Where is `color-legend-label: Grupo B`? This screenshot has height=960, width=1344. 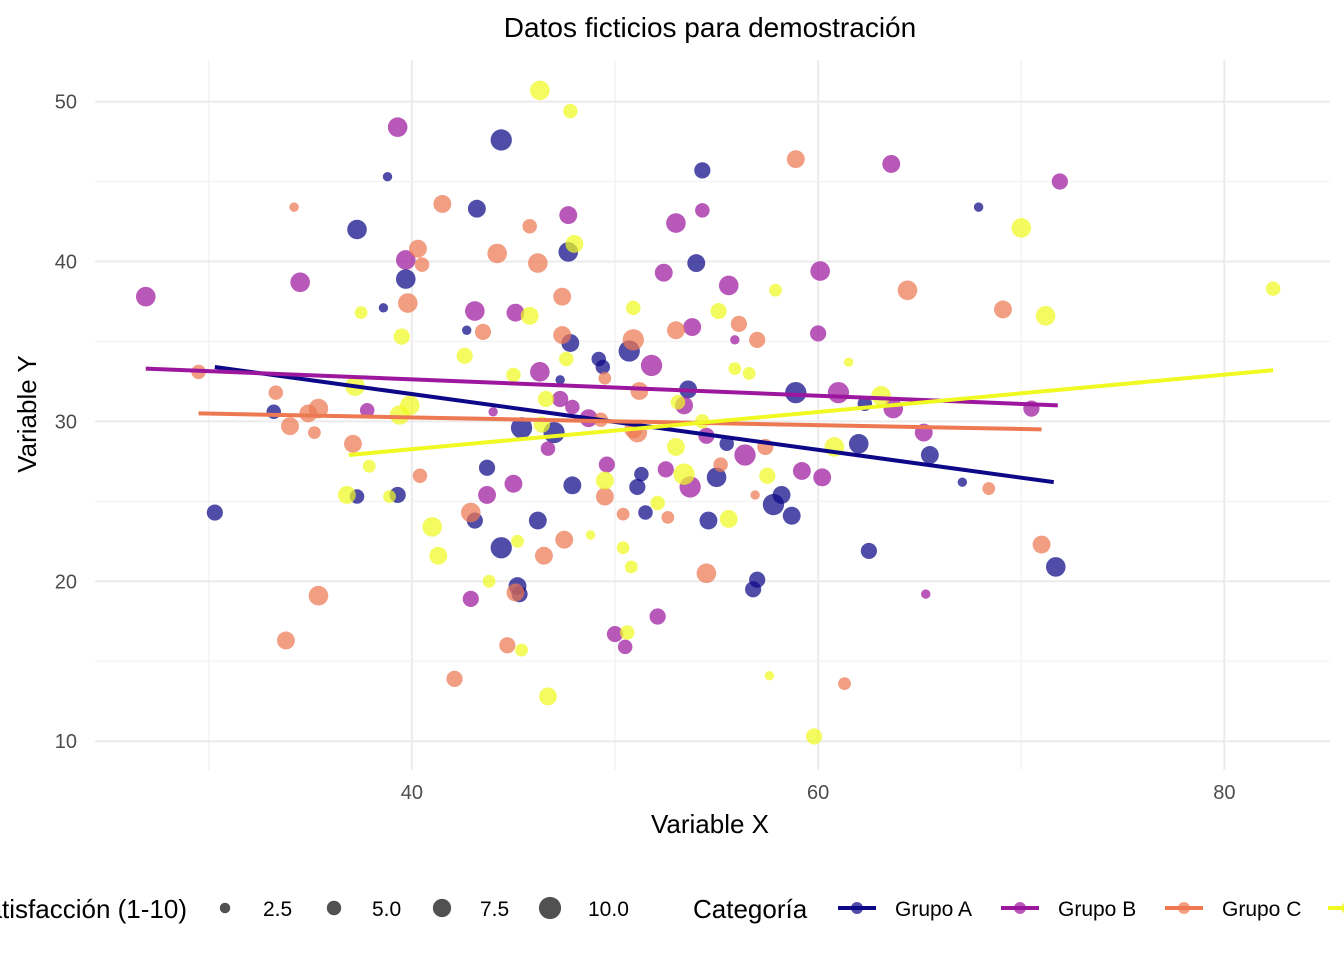
color-legend-label: Grupo B is located at coordinates (1097, 909).